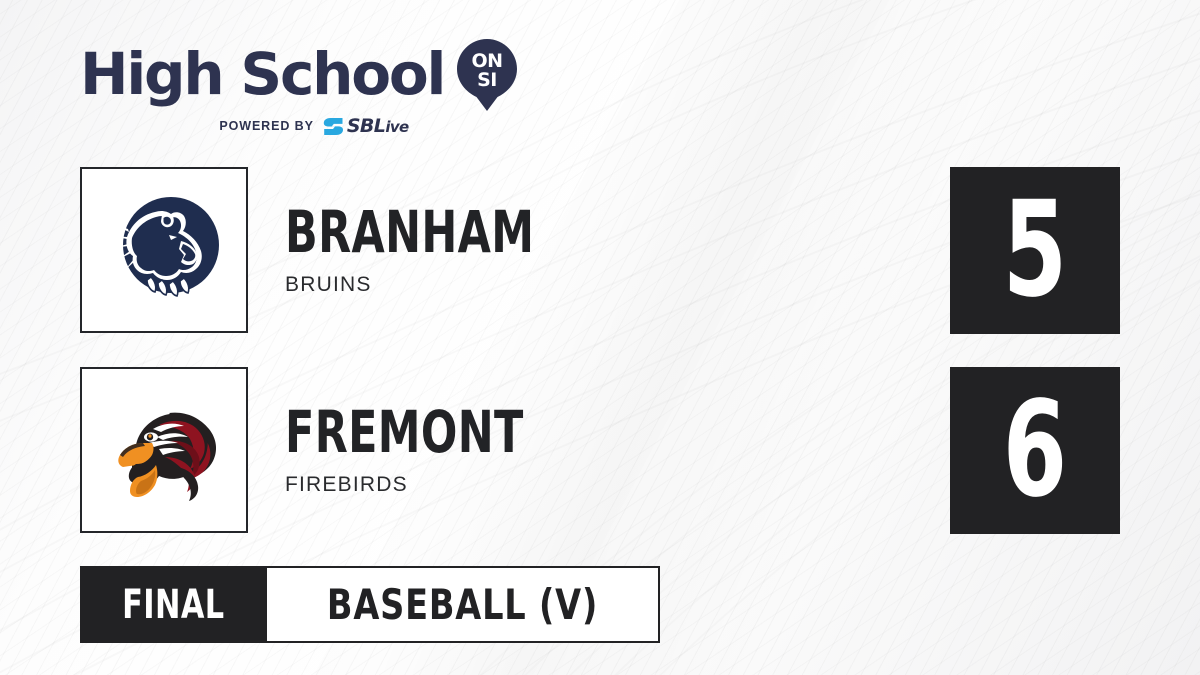 This screenshot has height=675, width=1200. Describe the element at coordinates (487, 80) in the screenshot. I see `pin-label-si: SI` at that location.